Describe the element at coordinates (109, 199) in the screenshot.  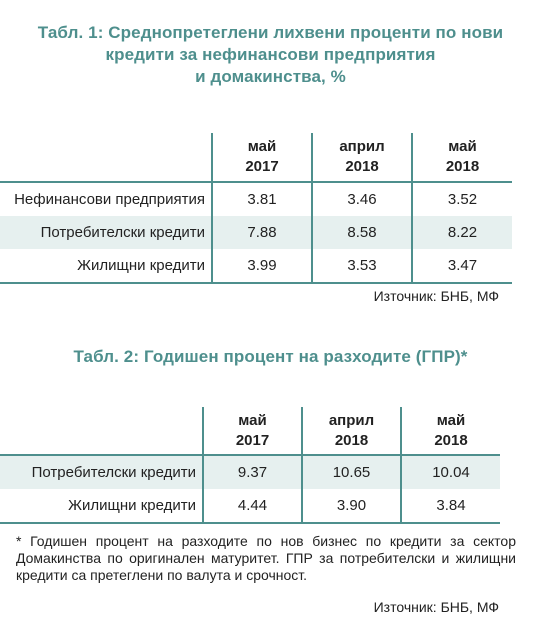
I see `row-label: Нефинансови предприятия` at that location.